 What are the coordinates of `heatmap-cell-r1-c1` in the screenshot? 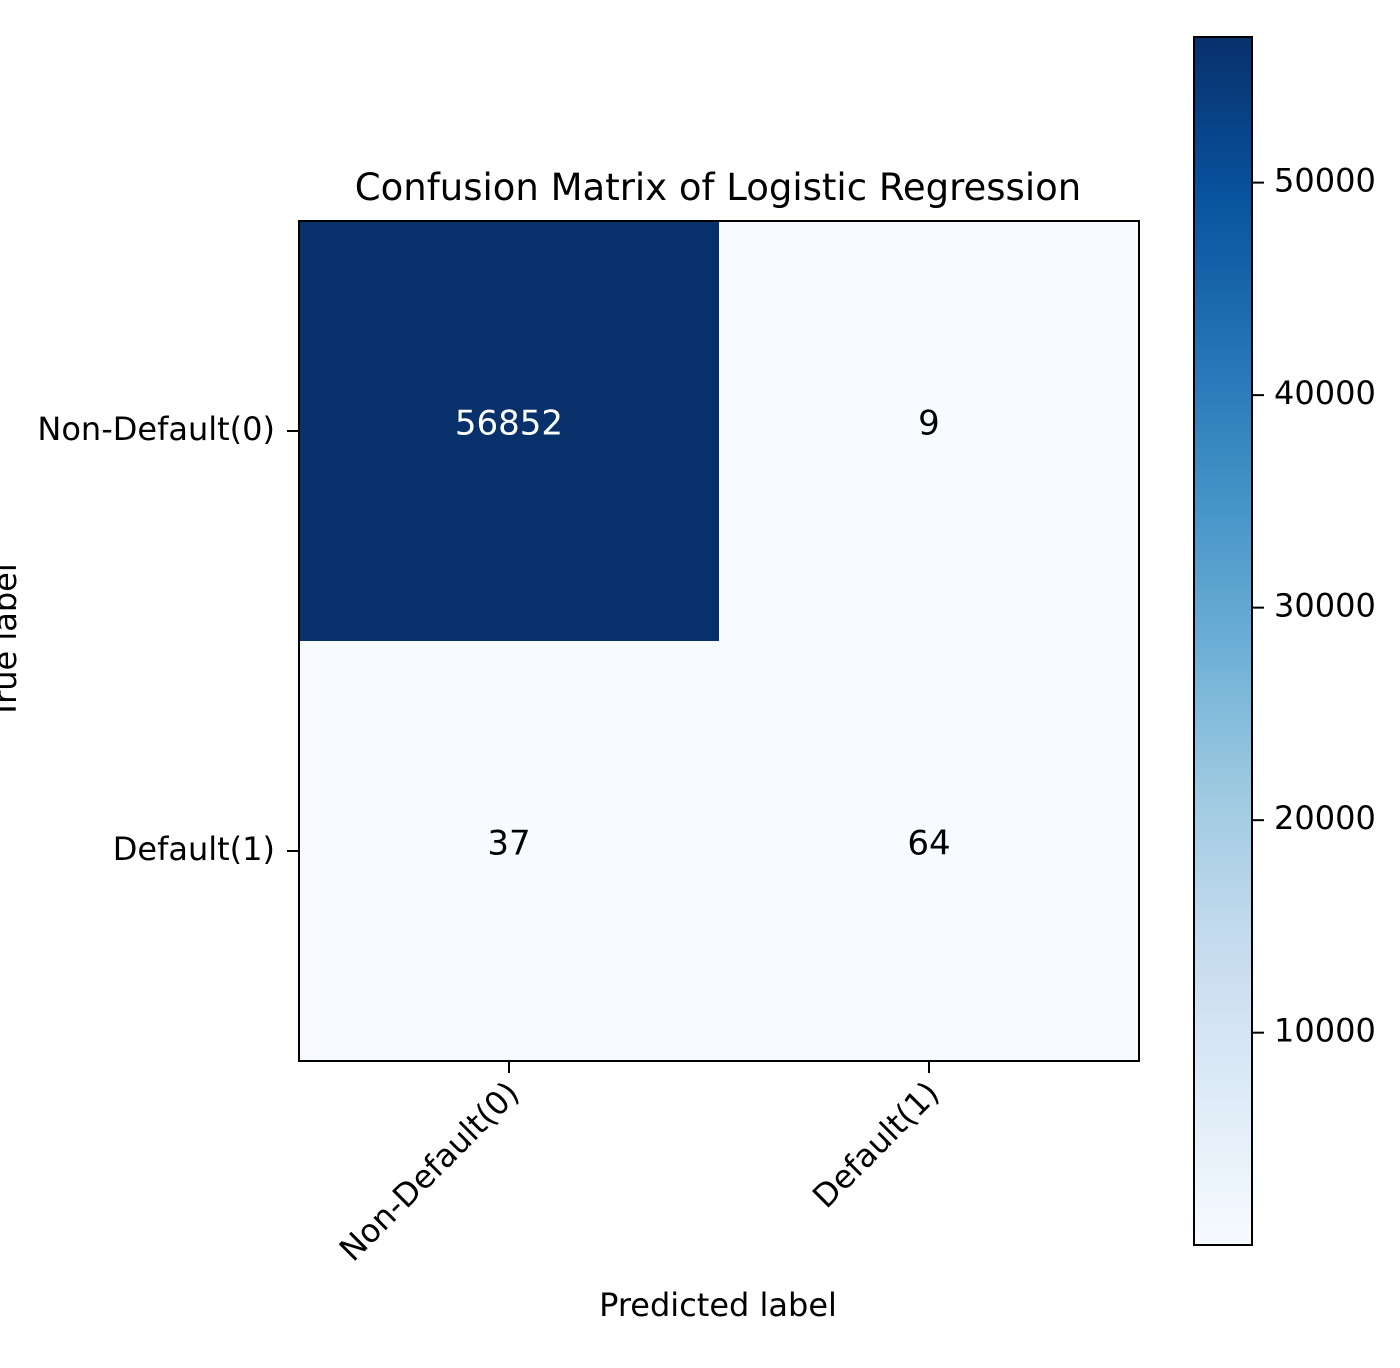 It's located at (929, 851).